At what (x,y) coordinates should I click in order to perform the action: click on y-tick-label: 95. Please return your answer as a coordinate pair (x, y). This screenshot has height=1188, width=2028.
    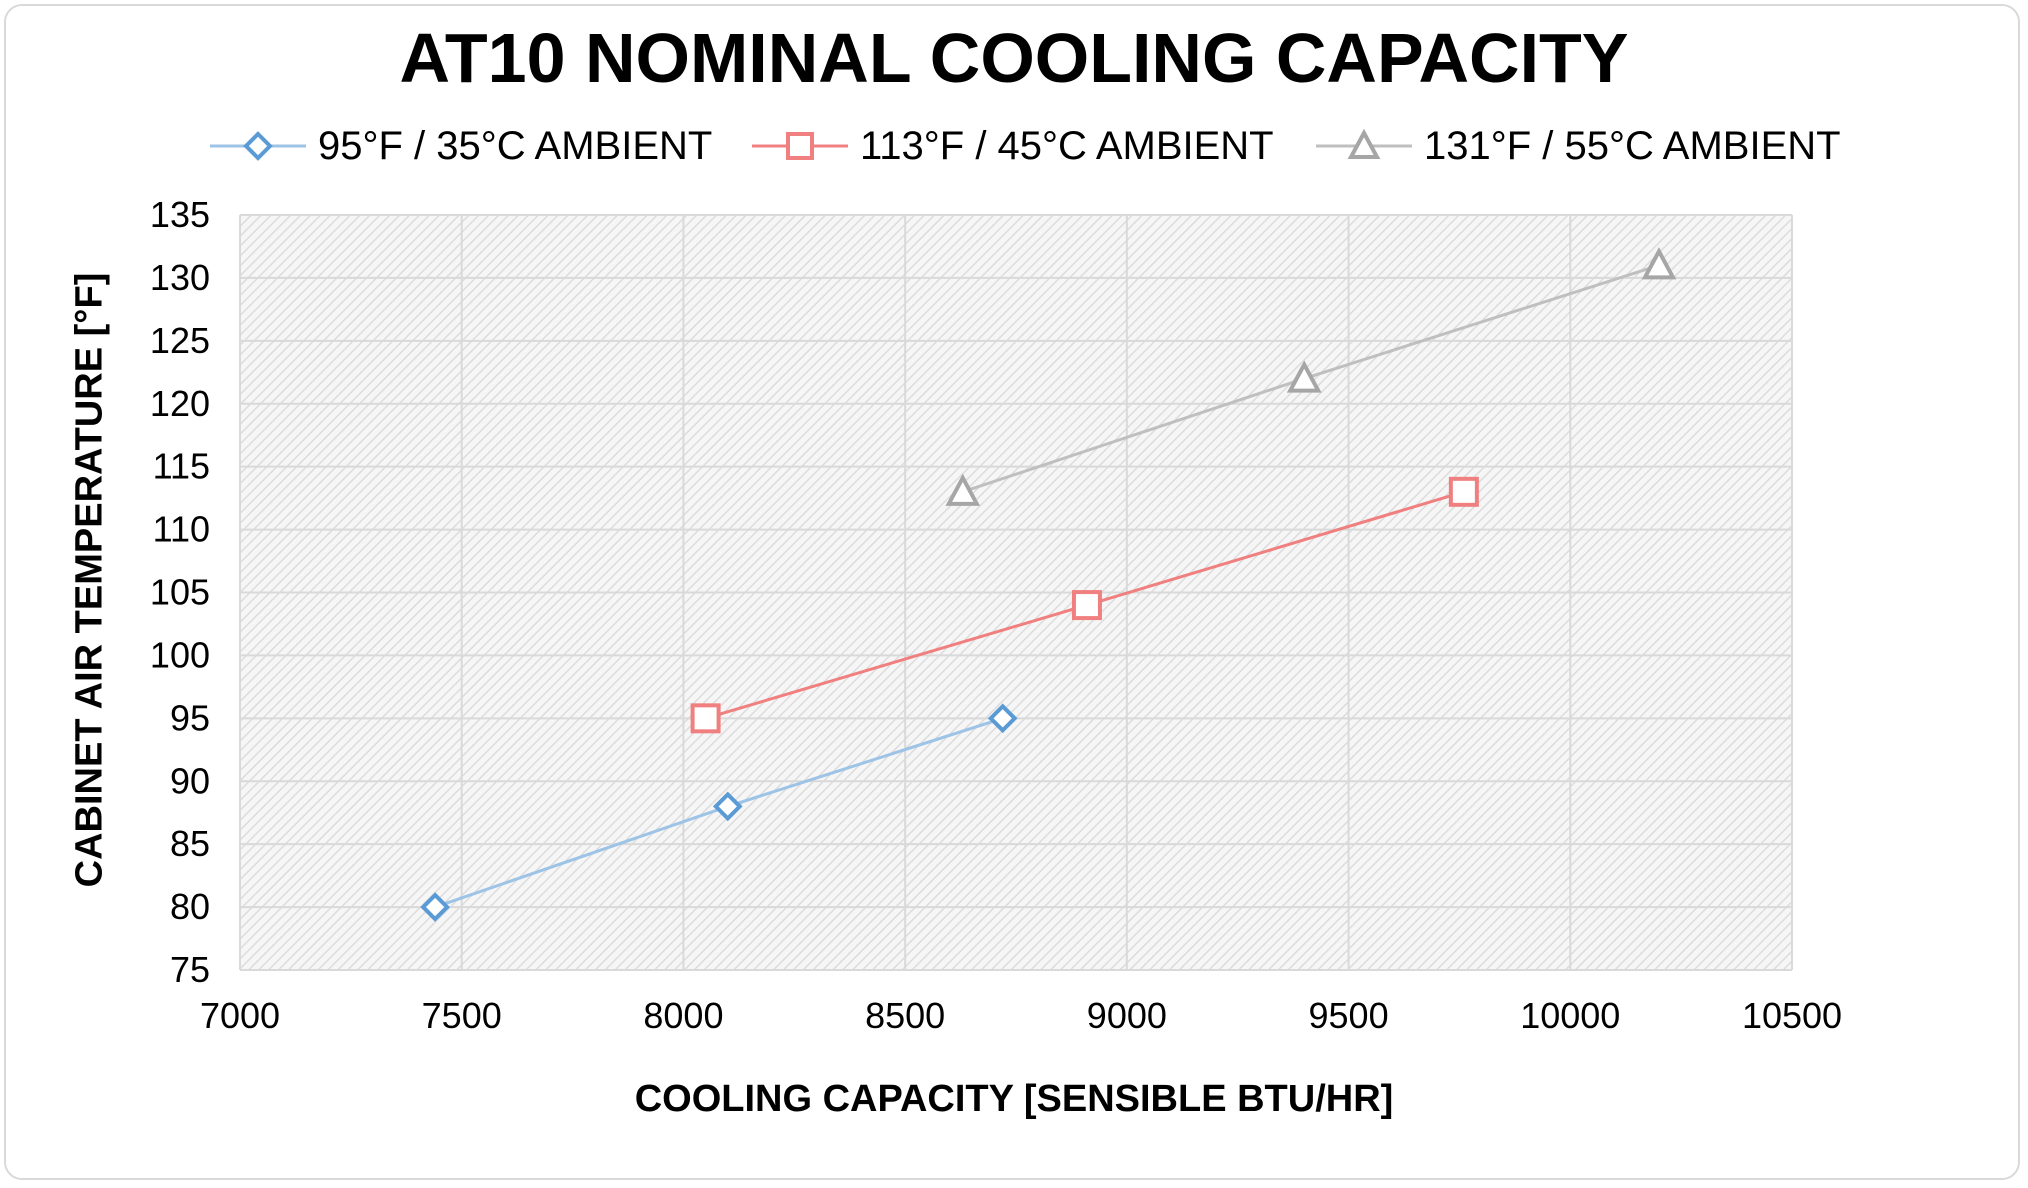
    Looking at the image, I should click on (190, 717).